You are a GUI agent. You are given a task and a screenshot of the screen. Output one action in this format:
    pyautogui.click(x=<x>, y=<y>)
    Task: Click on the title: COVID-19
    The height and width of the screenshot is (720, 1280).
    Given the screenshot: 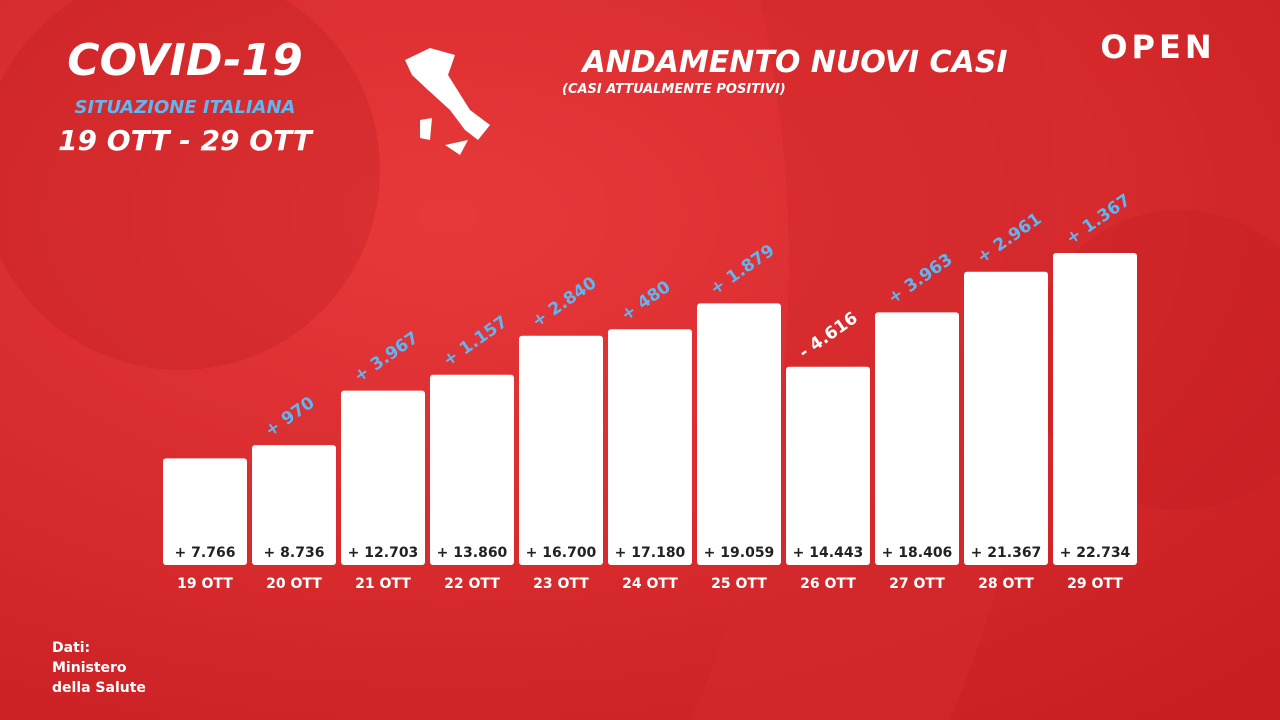 What is the action you would take?
    pyautogui.click(x=184, y=60)
    